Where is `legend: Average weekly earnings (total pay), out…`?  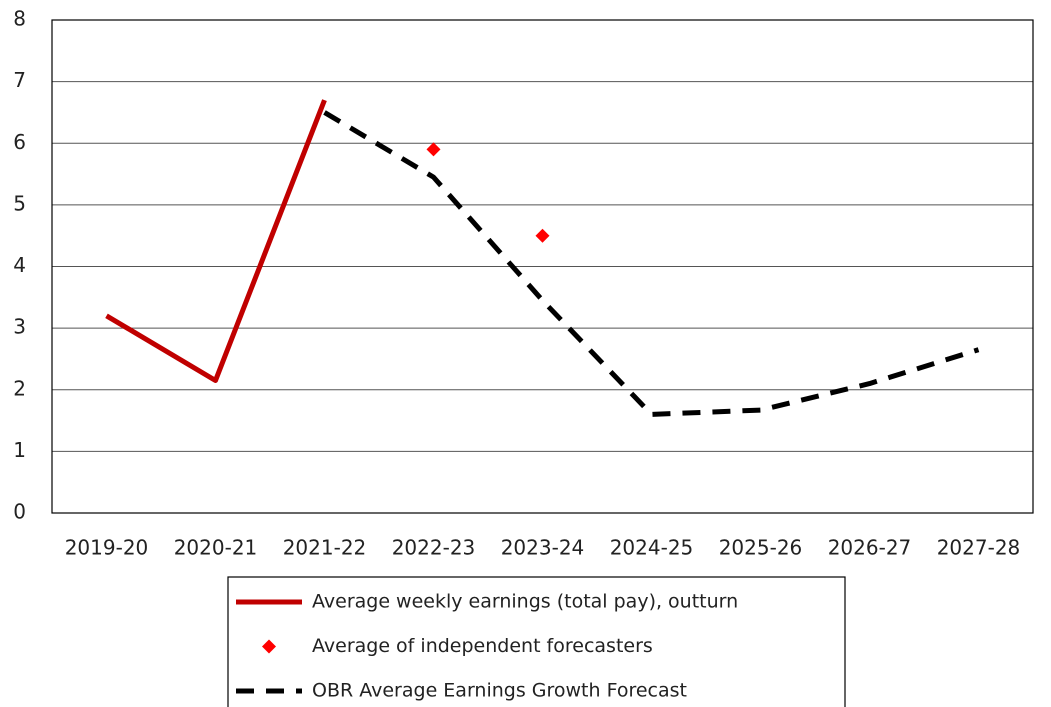 legend: Average weekly earnings (total pay), out… is located at coordinates (536, 641).